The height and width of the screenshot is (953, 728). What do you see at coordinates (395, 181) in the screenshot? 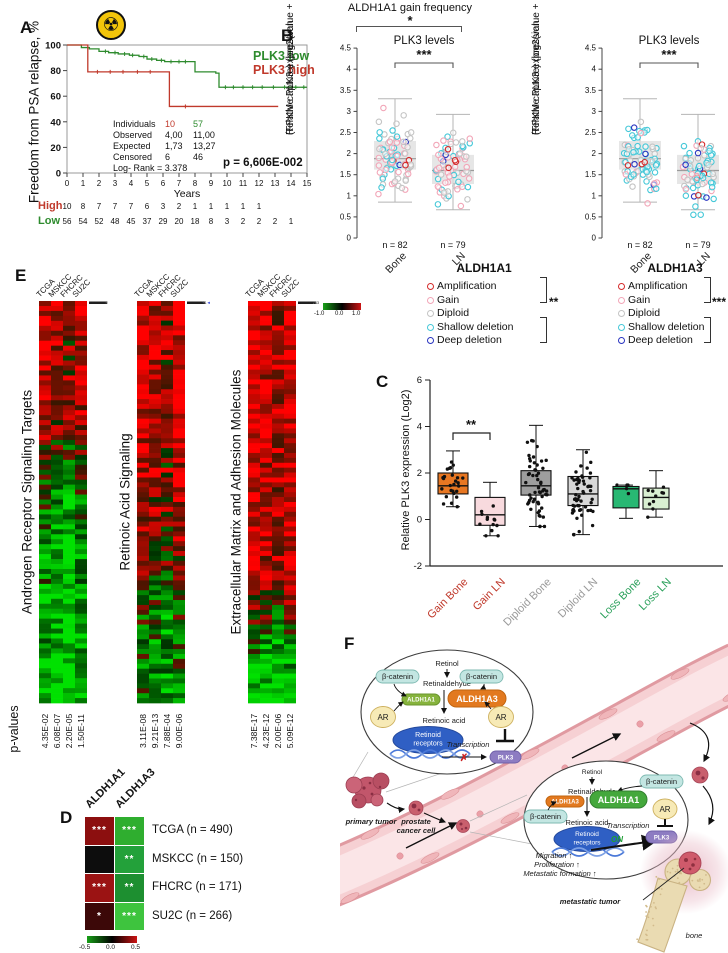
I see `diploid-point` at bounding box center [395, 181].